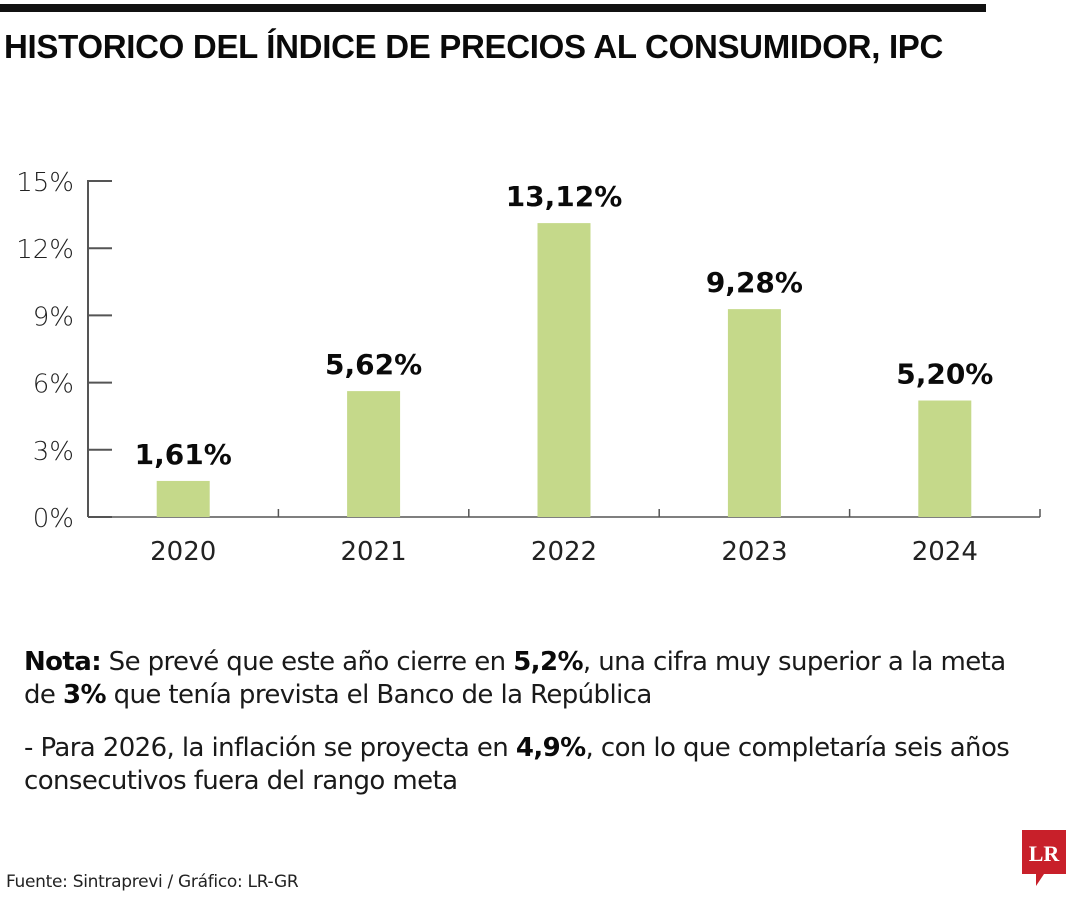 The height and width of the screenshot is (900, 1080). Describe the element at coordinates (548, 662) in the screenshot. I see `note-1-highlight-forecast: 5,2%` at that location.